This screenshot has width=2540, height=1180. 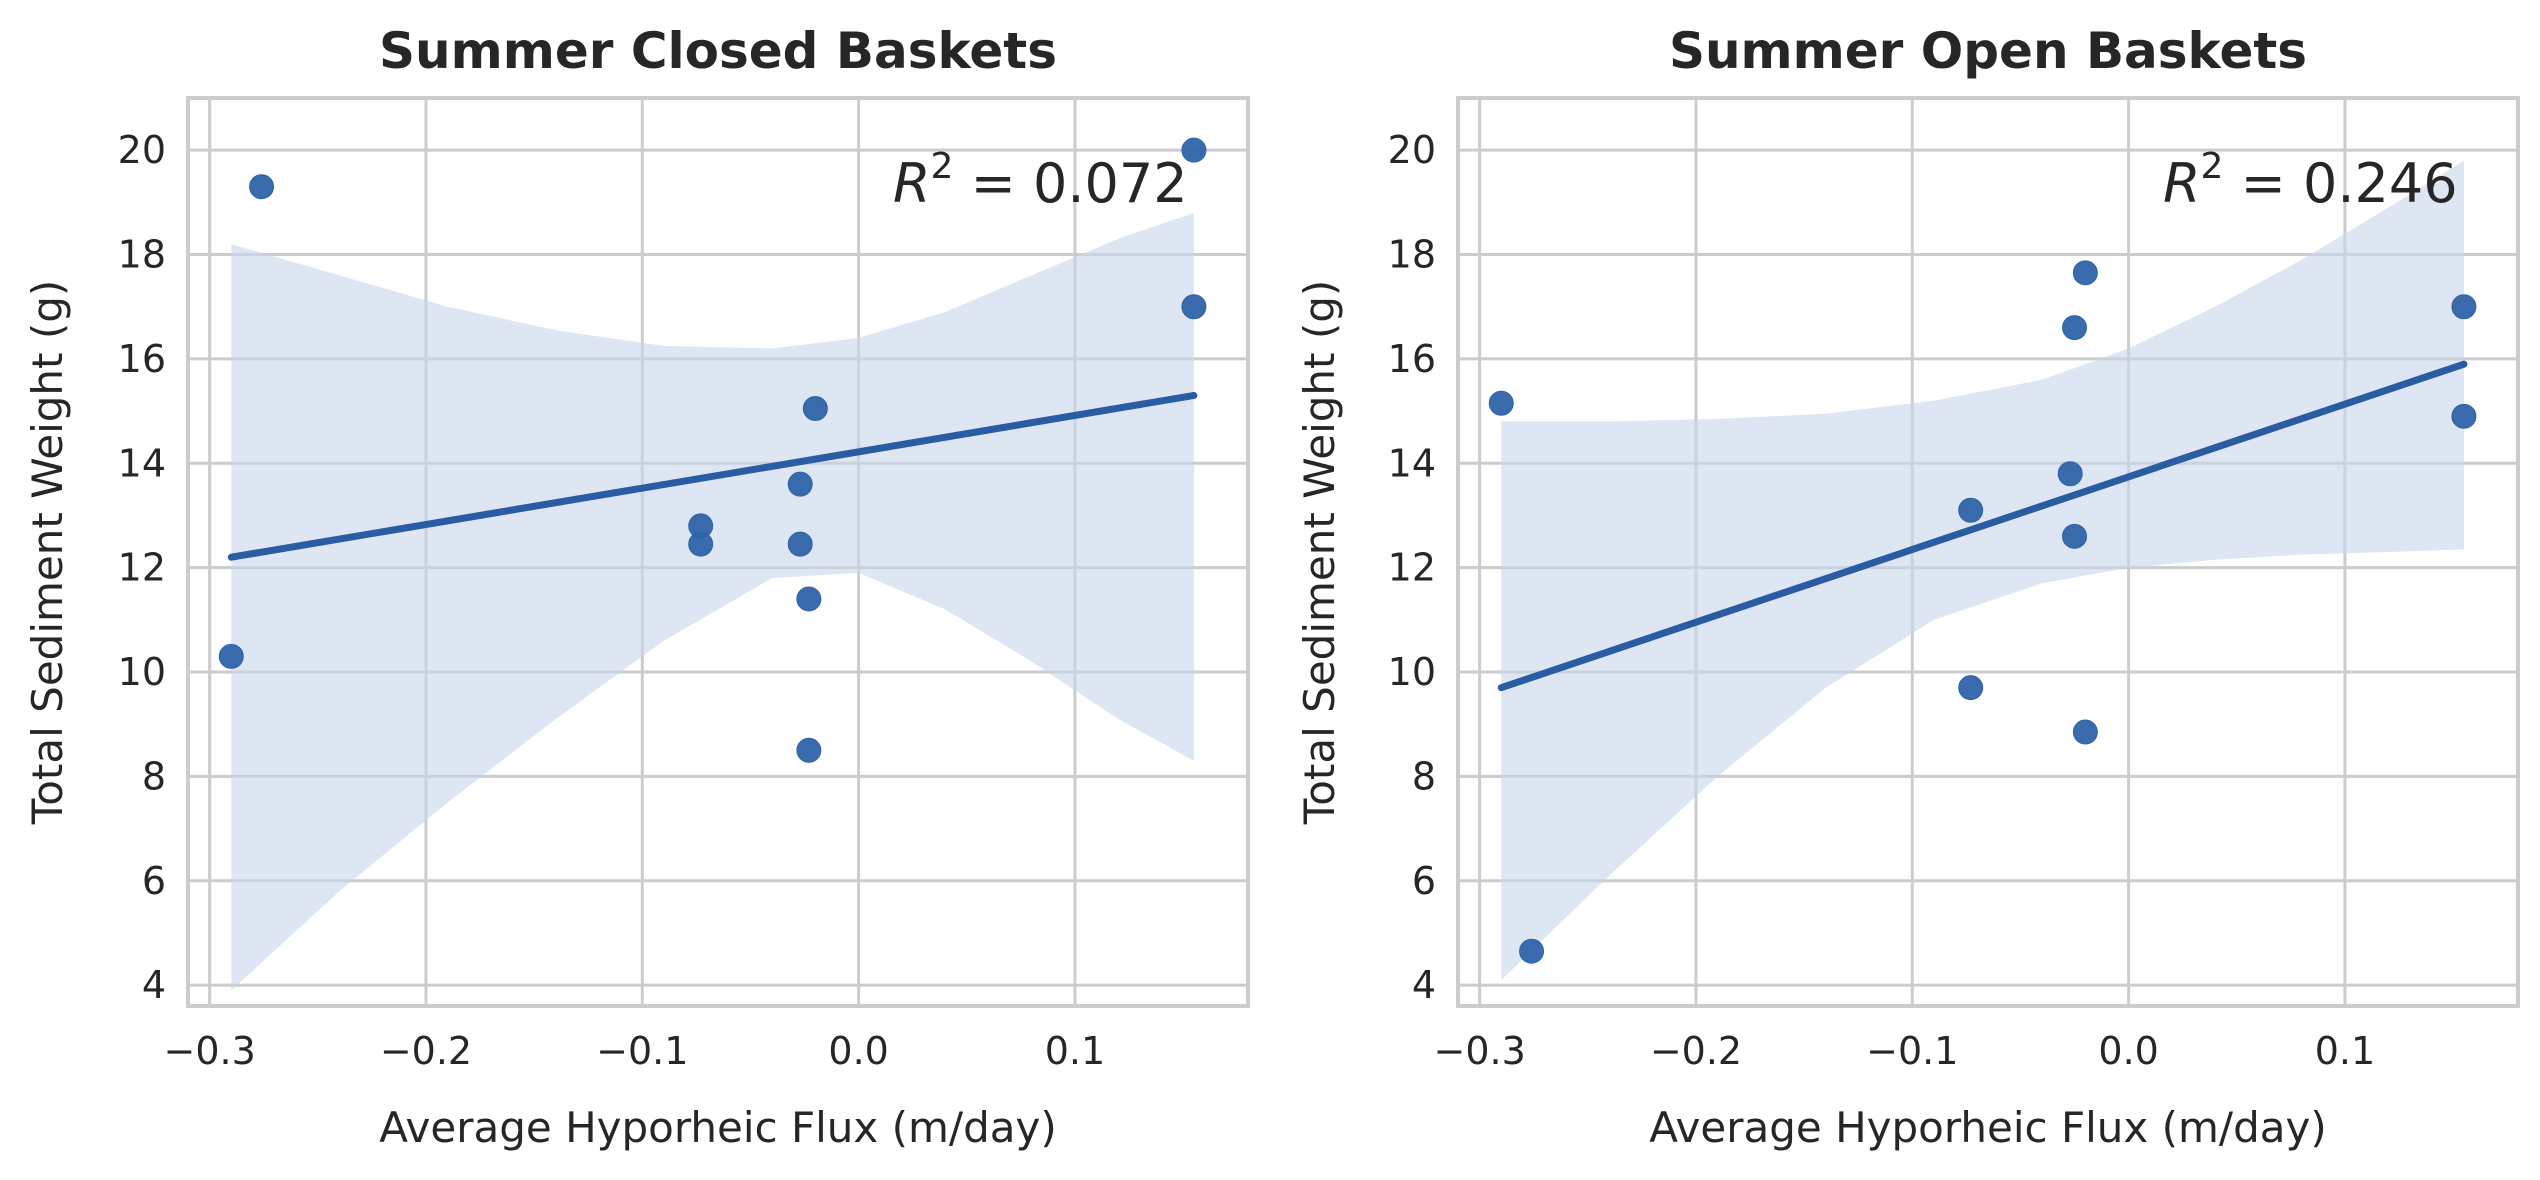 I want to click on chart-title: Summer Closed Baskets, so click(x=718, y=51).